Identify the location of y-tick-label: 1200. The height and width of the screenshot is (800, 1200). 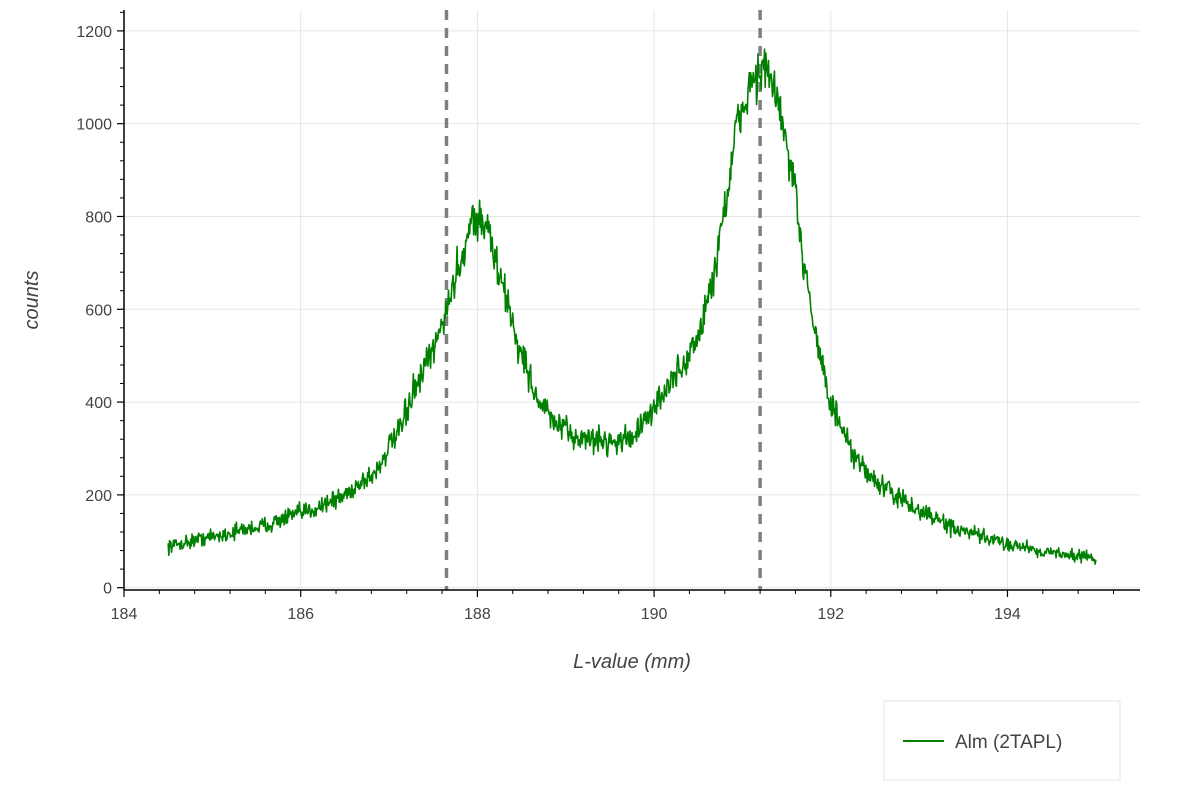
(94, 32).